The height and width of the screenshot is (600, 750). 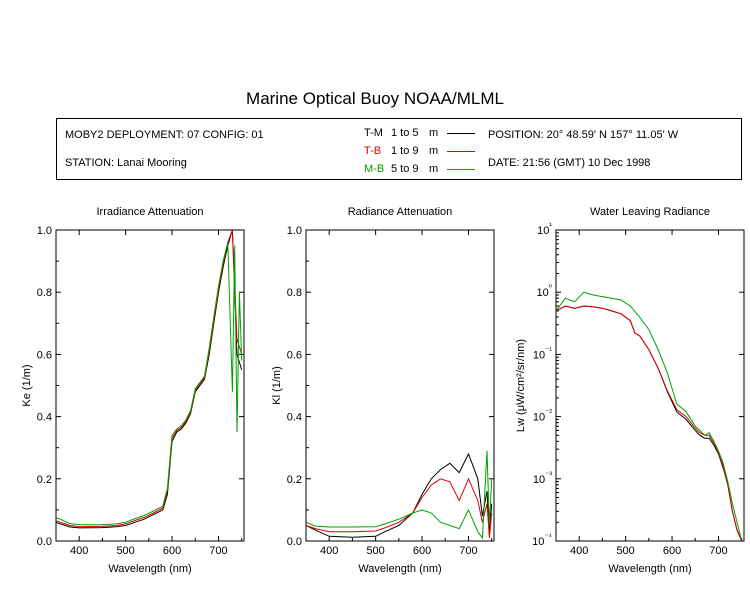 I want to click on x-axis-label-1: Wavelength (nm), so click(x=399, y=569).